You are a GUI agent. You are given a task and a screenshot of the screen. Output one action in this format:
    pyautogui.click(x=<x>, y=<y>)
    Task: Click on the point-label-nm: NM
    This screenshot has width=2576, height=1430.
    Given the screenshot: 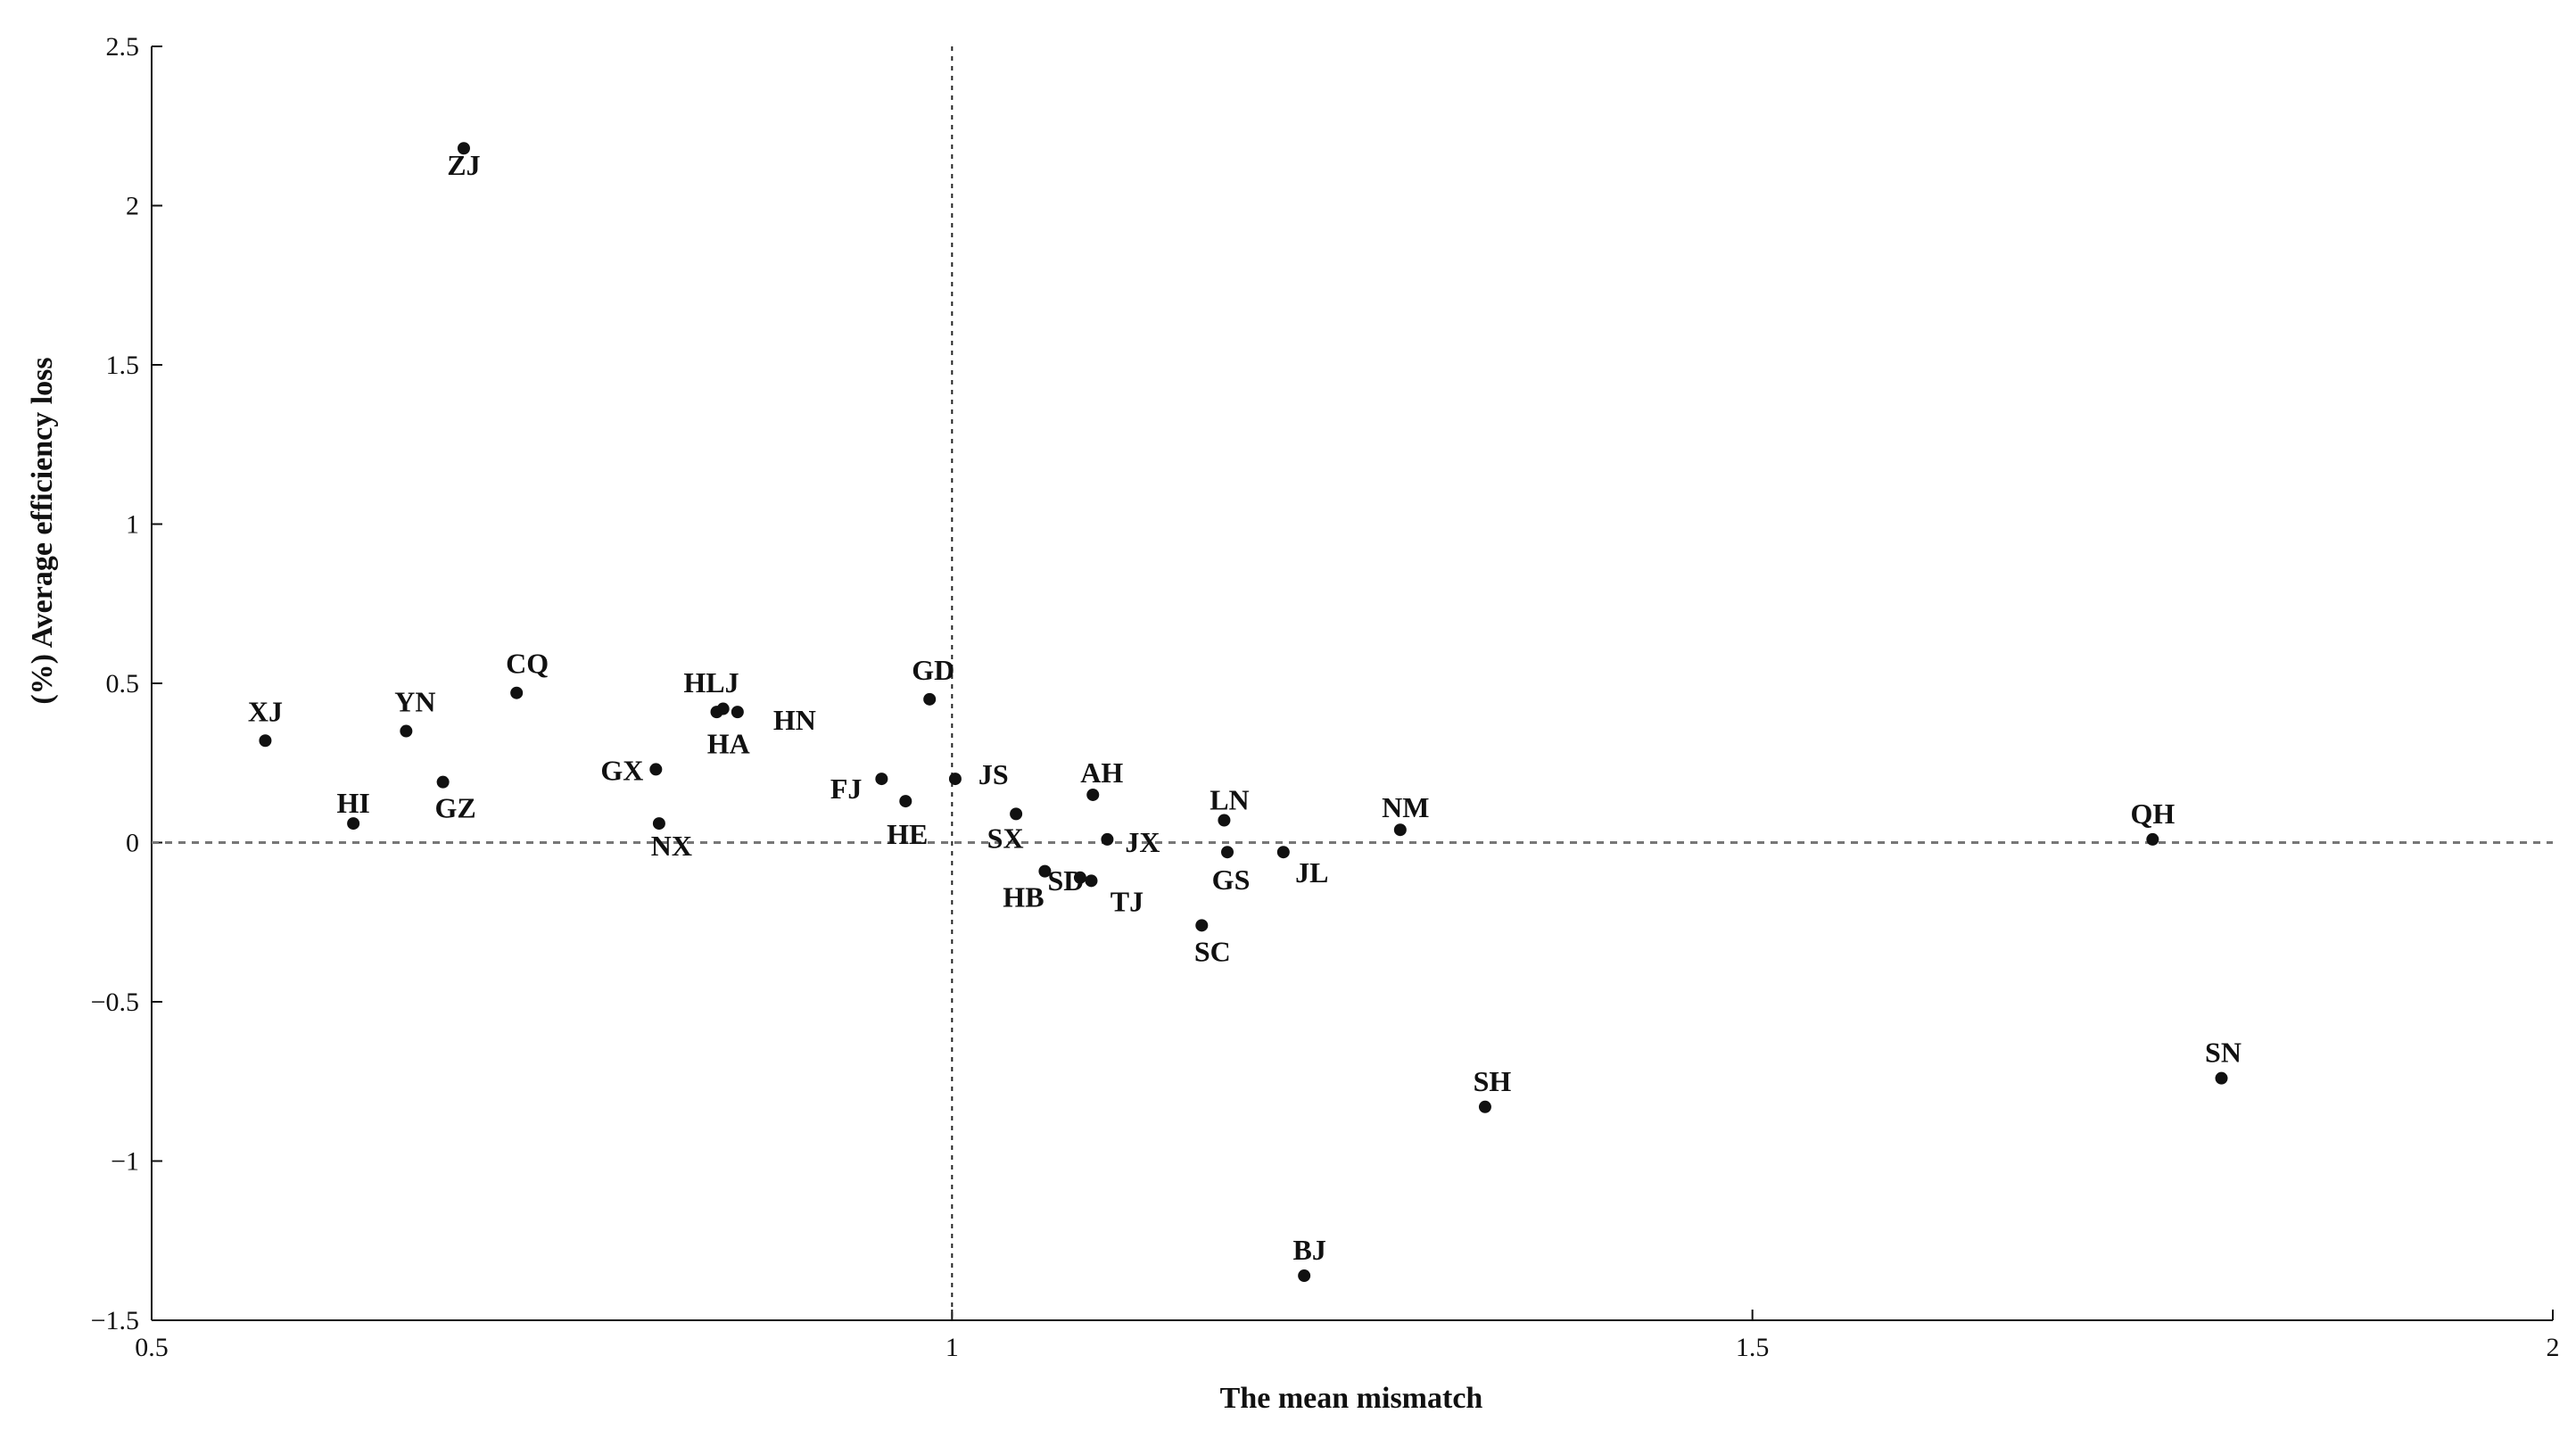 What is the action you would take?
    pyautogui.click(x=1406, y=807)
    